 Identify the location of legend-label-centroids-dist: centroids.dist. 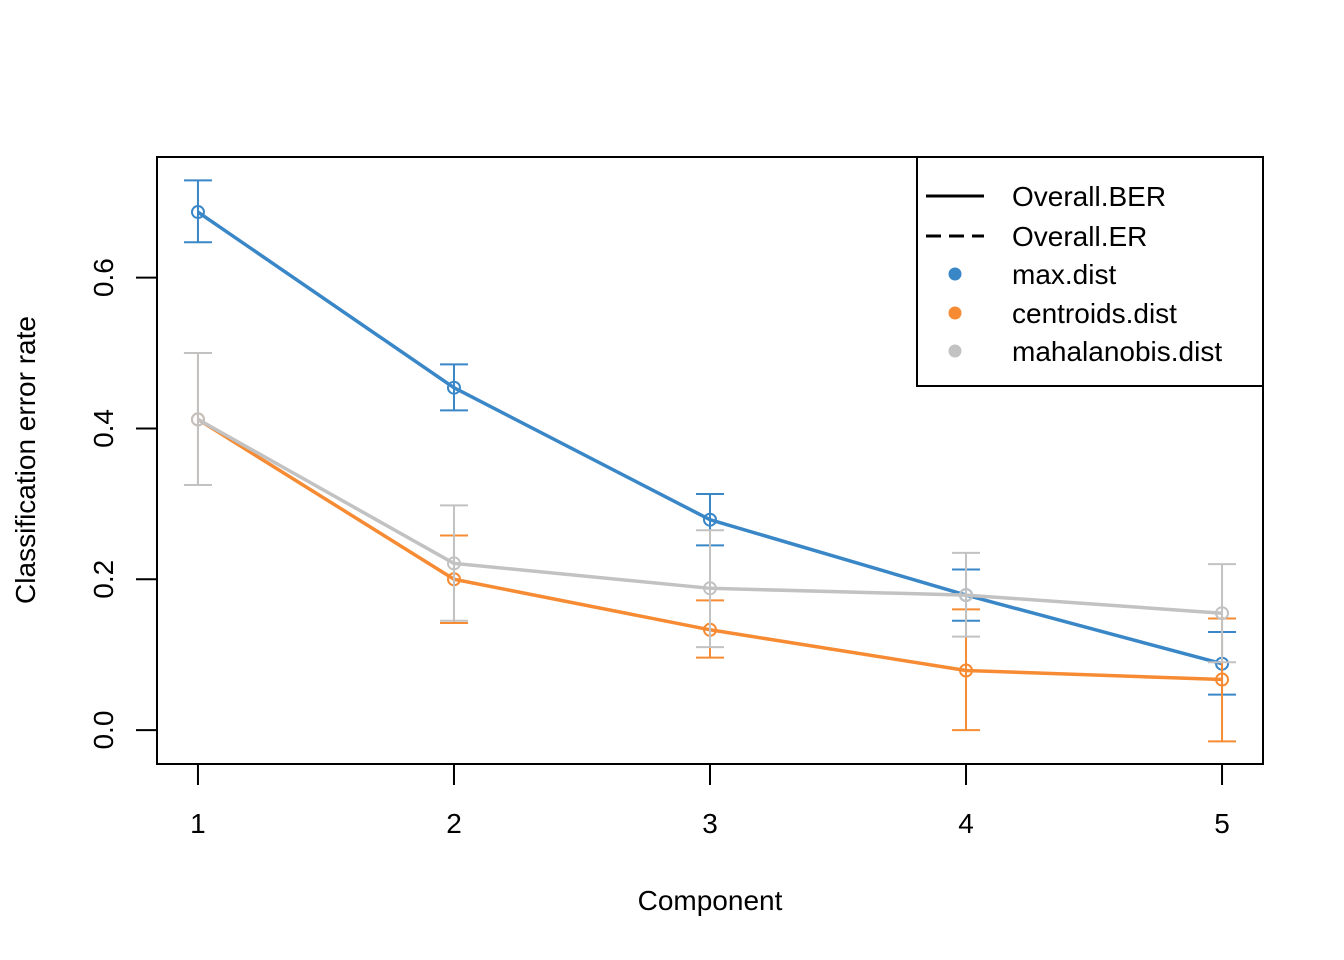
(1094, 313).